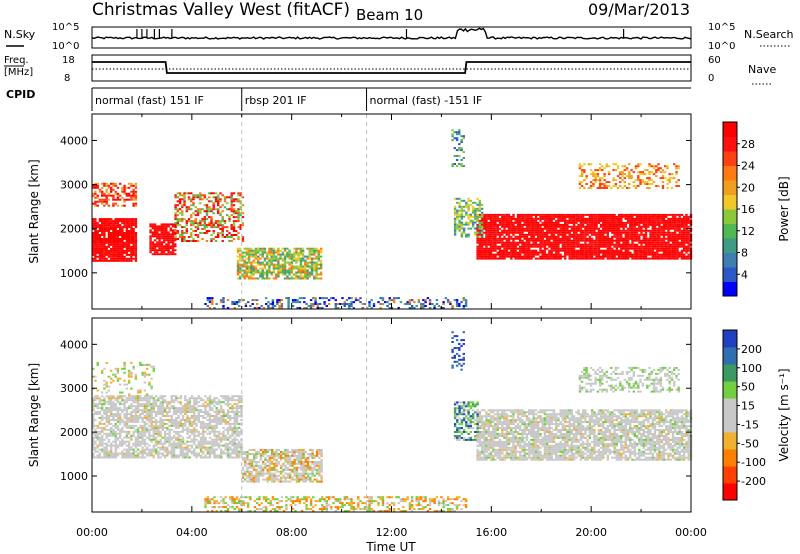  What do you see at coordinates (756, 415) in the screenshot?
I see `velocity-colorbar: 200 100 50 15 -15 -50 -100 -200 Velocity [m s⁻¹]` at bounding box center [756, 415].